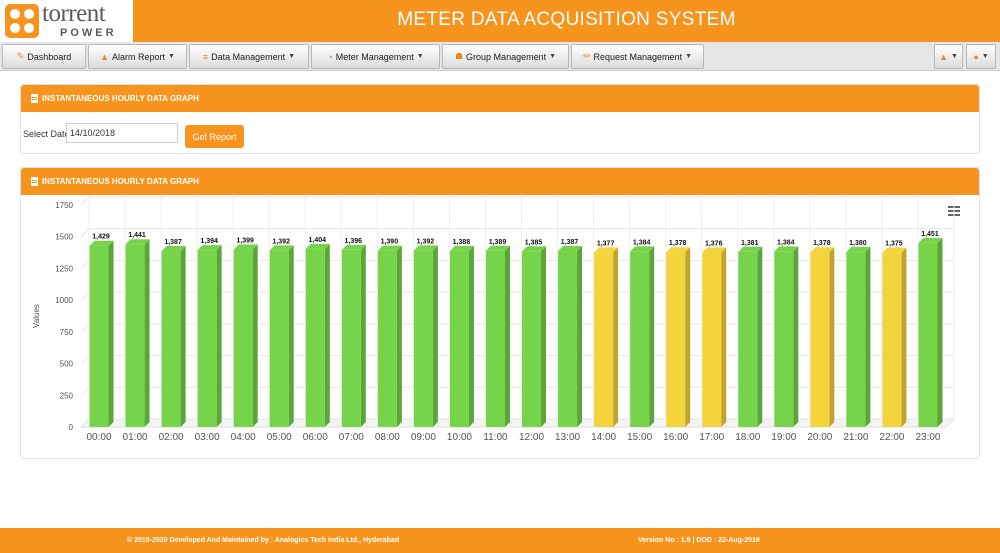 This screenshot has width=1000, height=553. Describe the element at coordinates (137, 56) in the screenshot. I see `nav-alarm-report: ▲ Alarm Report ▼` at that location.